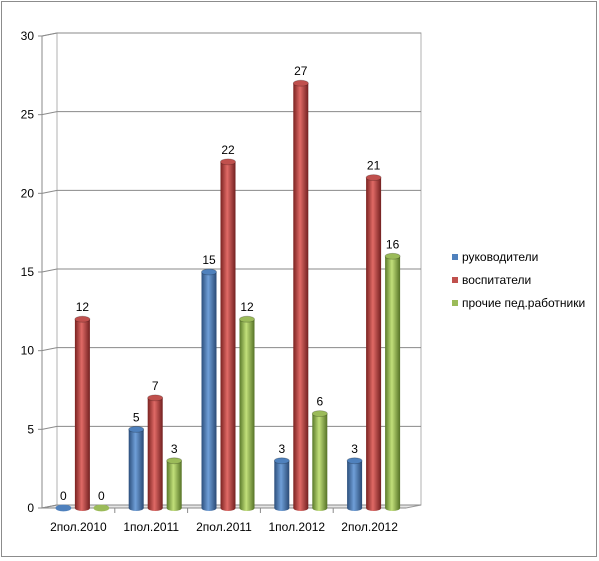  What do you see at coordinates (523, 303) in the screenshot?
I see `legend-label: прочие пед.работники` at bounding box center [523, 303].